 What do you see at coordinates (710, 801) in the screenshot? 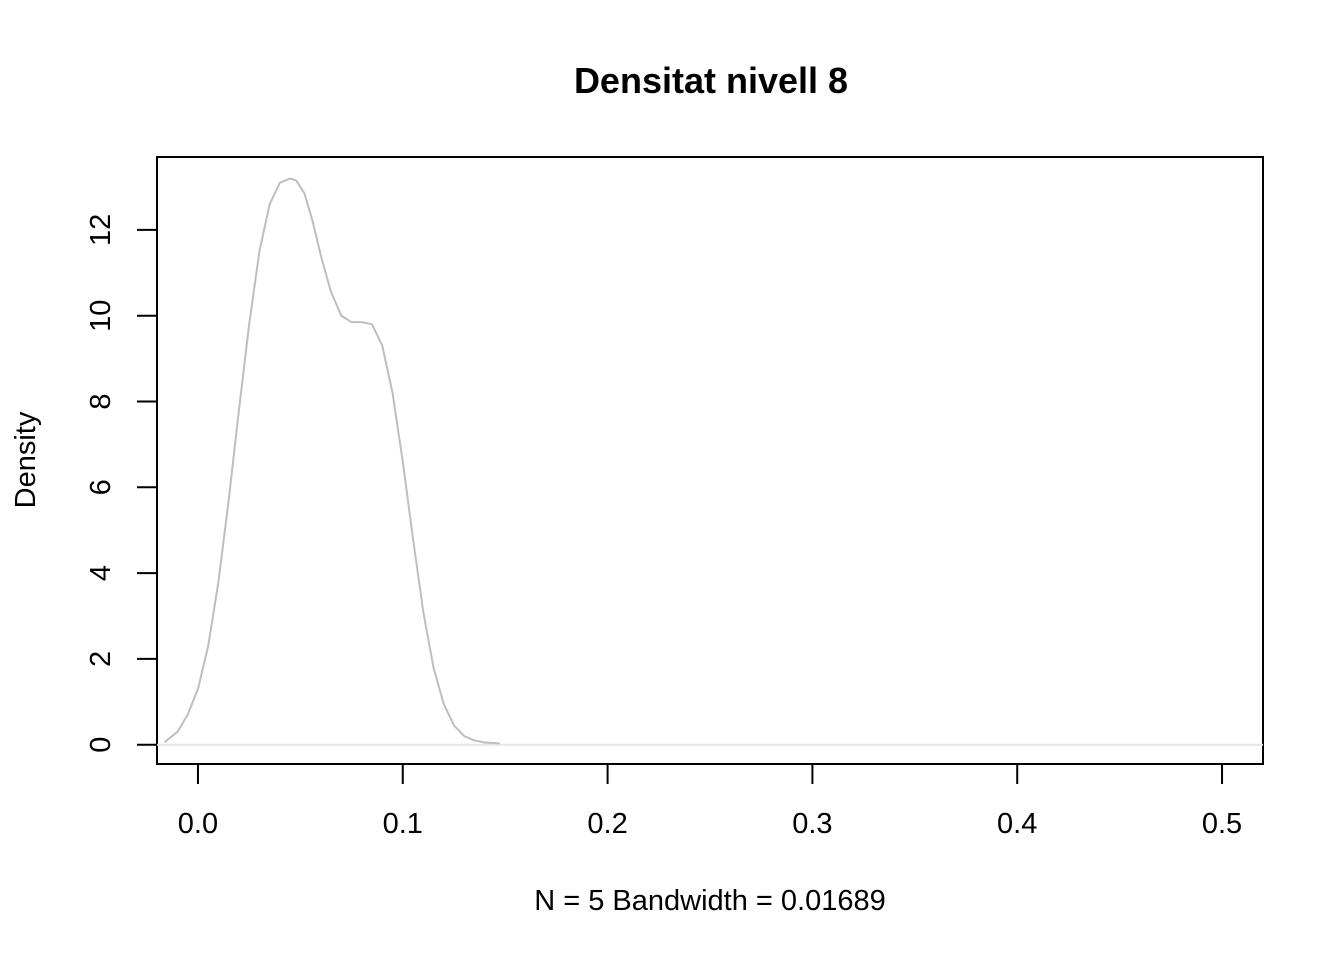
I see `x-axis: 0.0 0.1 0.2 0.3 0.4 0.5` at bounding box center [710, 801].